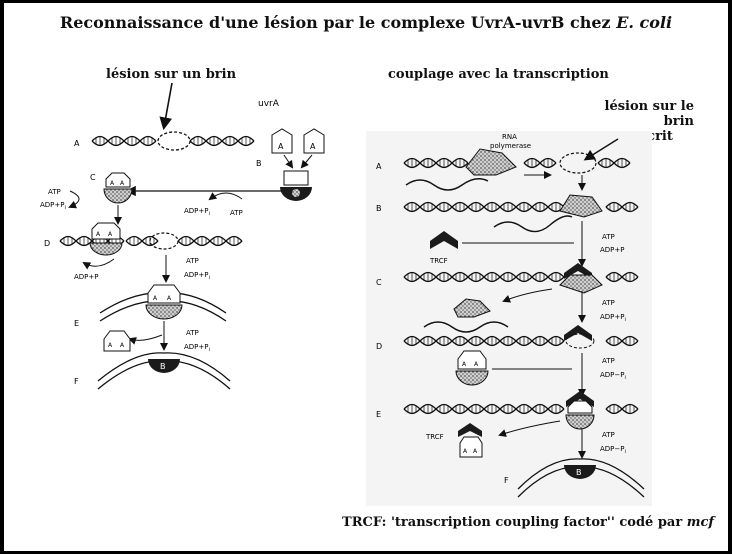  Describe the element at coordinates (434, 437) in the screenshot. I see `trcf-label-e: TRCF` at that location.